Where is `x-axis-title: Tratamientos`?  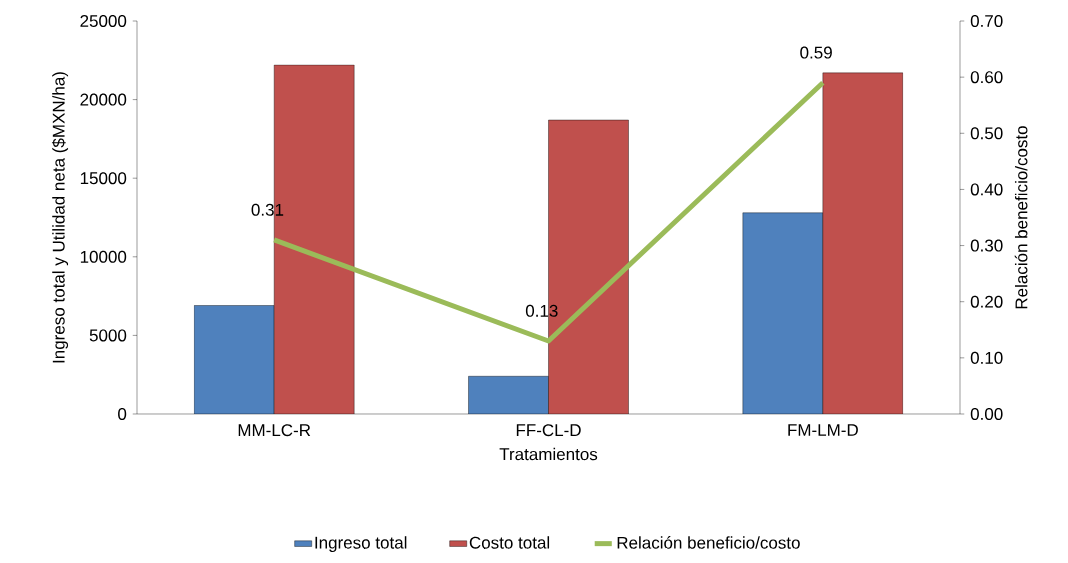 x-axis-title: Tratamientos is located at coordinates (548, 454).